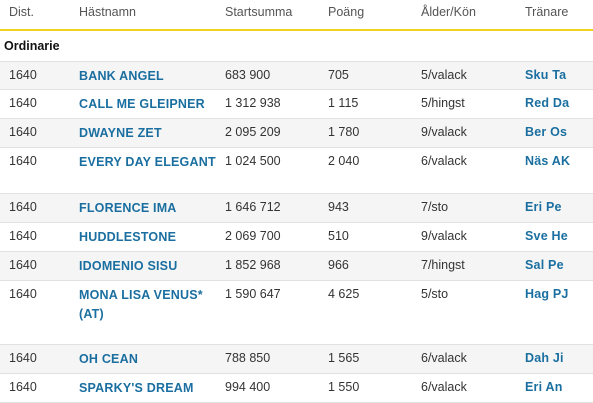  I want to click on cell-sum: 2 095 209, so click(253, 132).